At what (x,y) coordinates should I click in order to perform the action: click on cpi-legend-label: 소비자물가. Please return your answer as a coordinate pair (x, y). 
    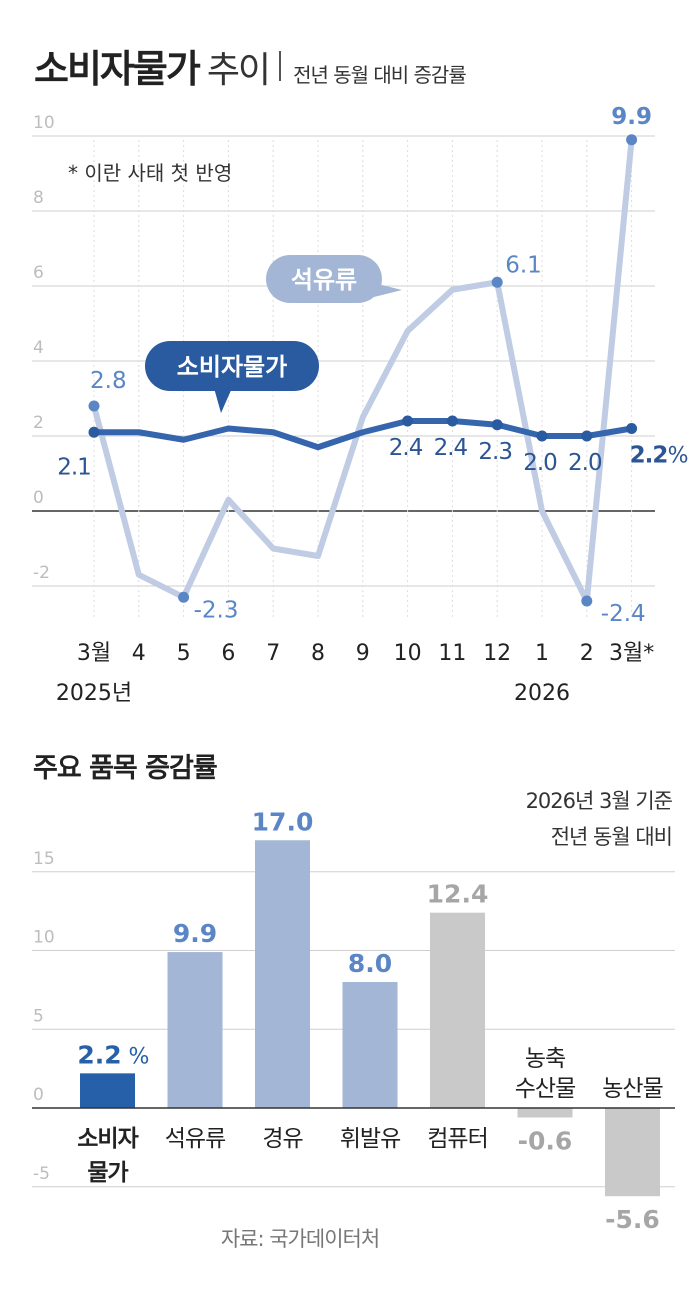
    Looking at the image, I should click on (232, 367).